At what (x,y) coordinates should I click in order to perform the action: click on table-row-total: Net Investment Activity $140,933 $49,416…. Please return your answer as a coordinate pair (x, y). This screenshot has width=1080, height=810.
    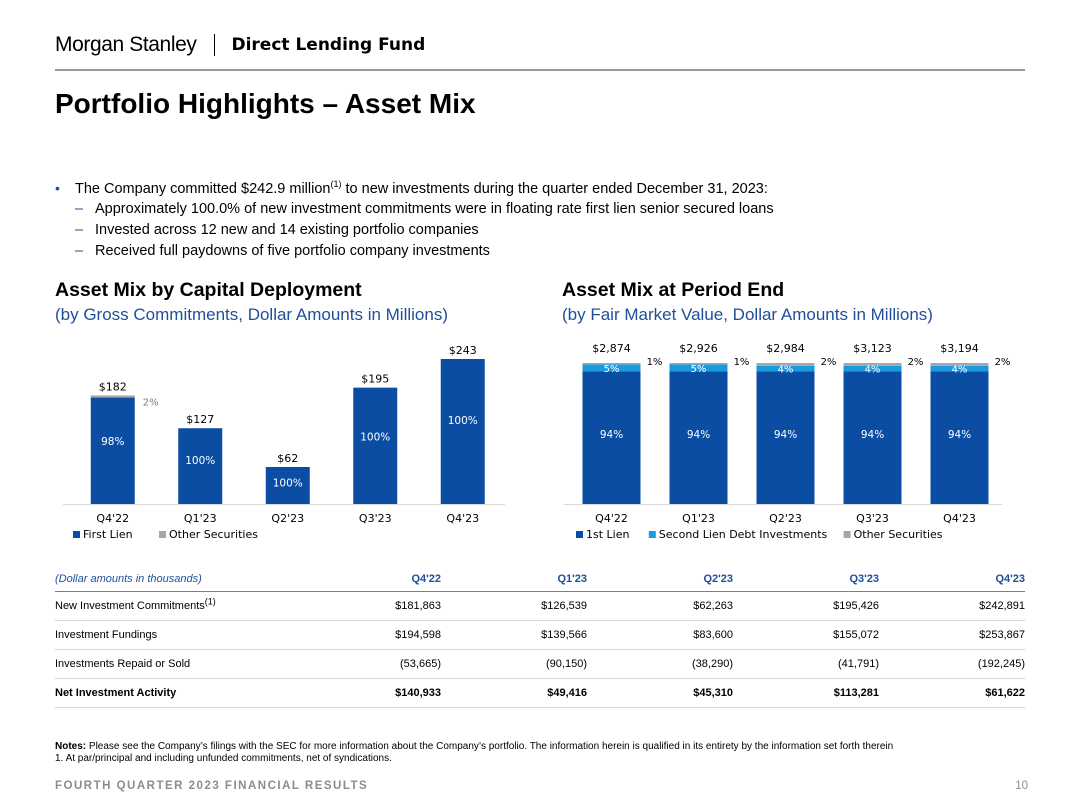
    Looking at the image, I should click on (540, 693).